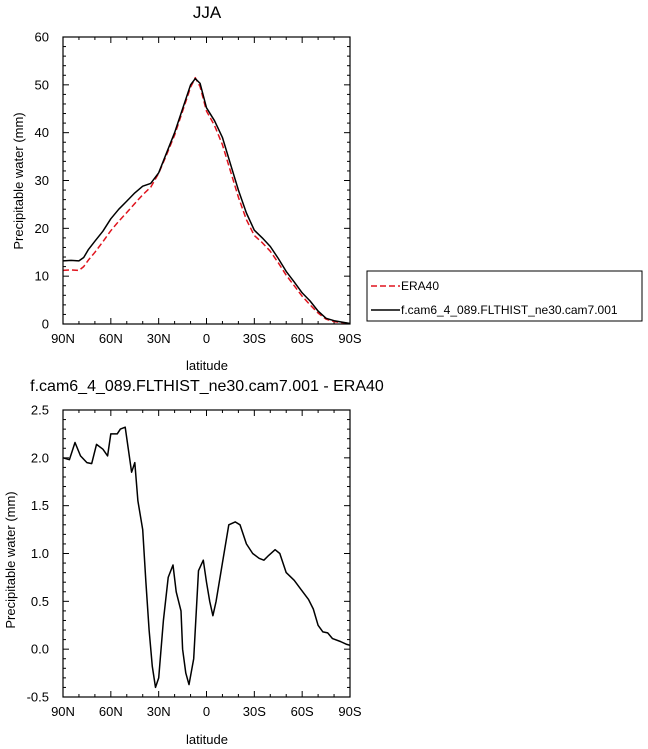  I want to click on legend: ERA40 f.cam6_4_089.FLTHIST_ne30.cam7.001, so click(504, 296).